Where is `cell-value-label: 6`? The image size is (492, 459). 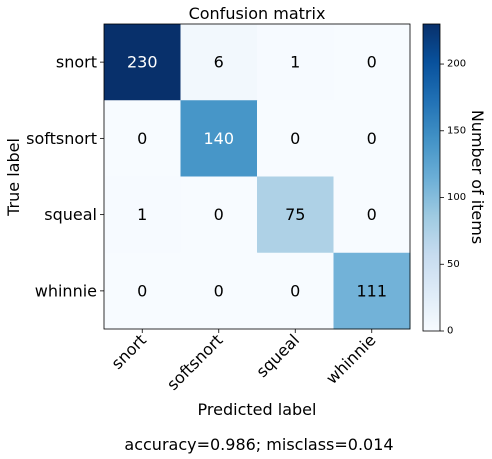
cell-value-label: 6 is located at coordinates (219, 62).